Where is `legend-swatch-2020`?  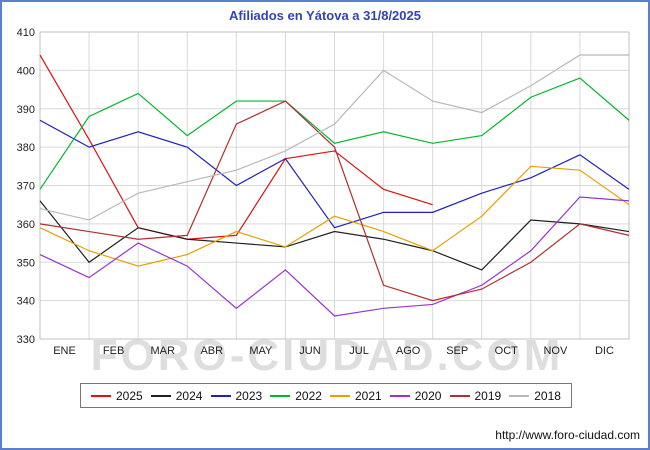 legend-swatch-2020 is located at coordinates (399, 395).